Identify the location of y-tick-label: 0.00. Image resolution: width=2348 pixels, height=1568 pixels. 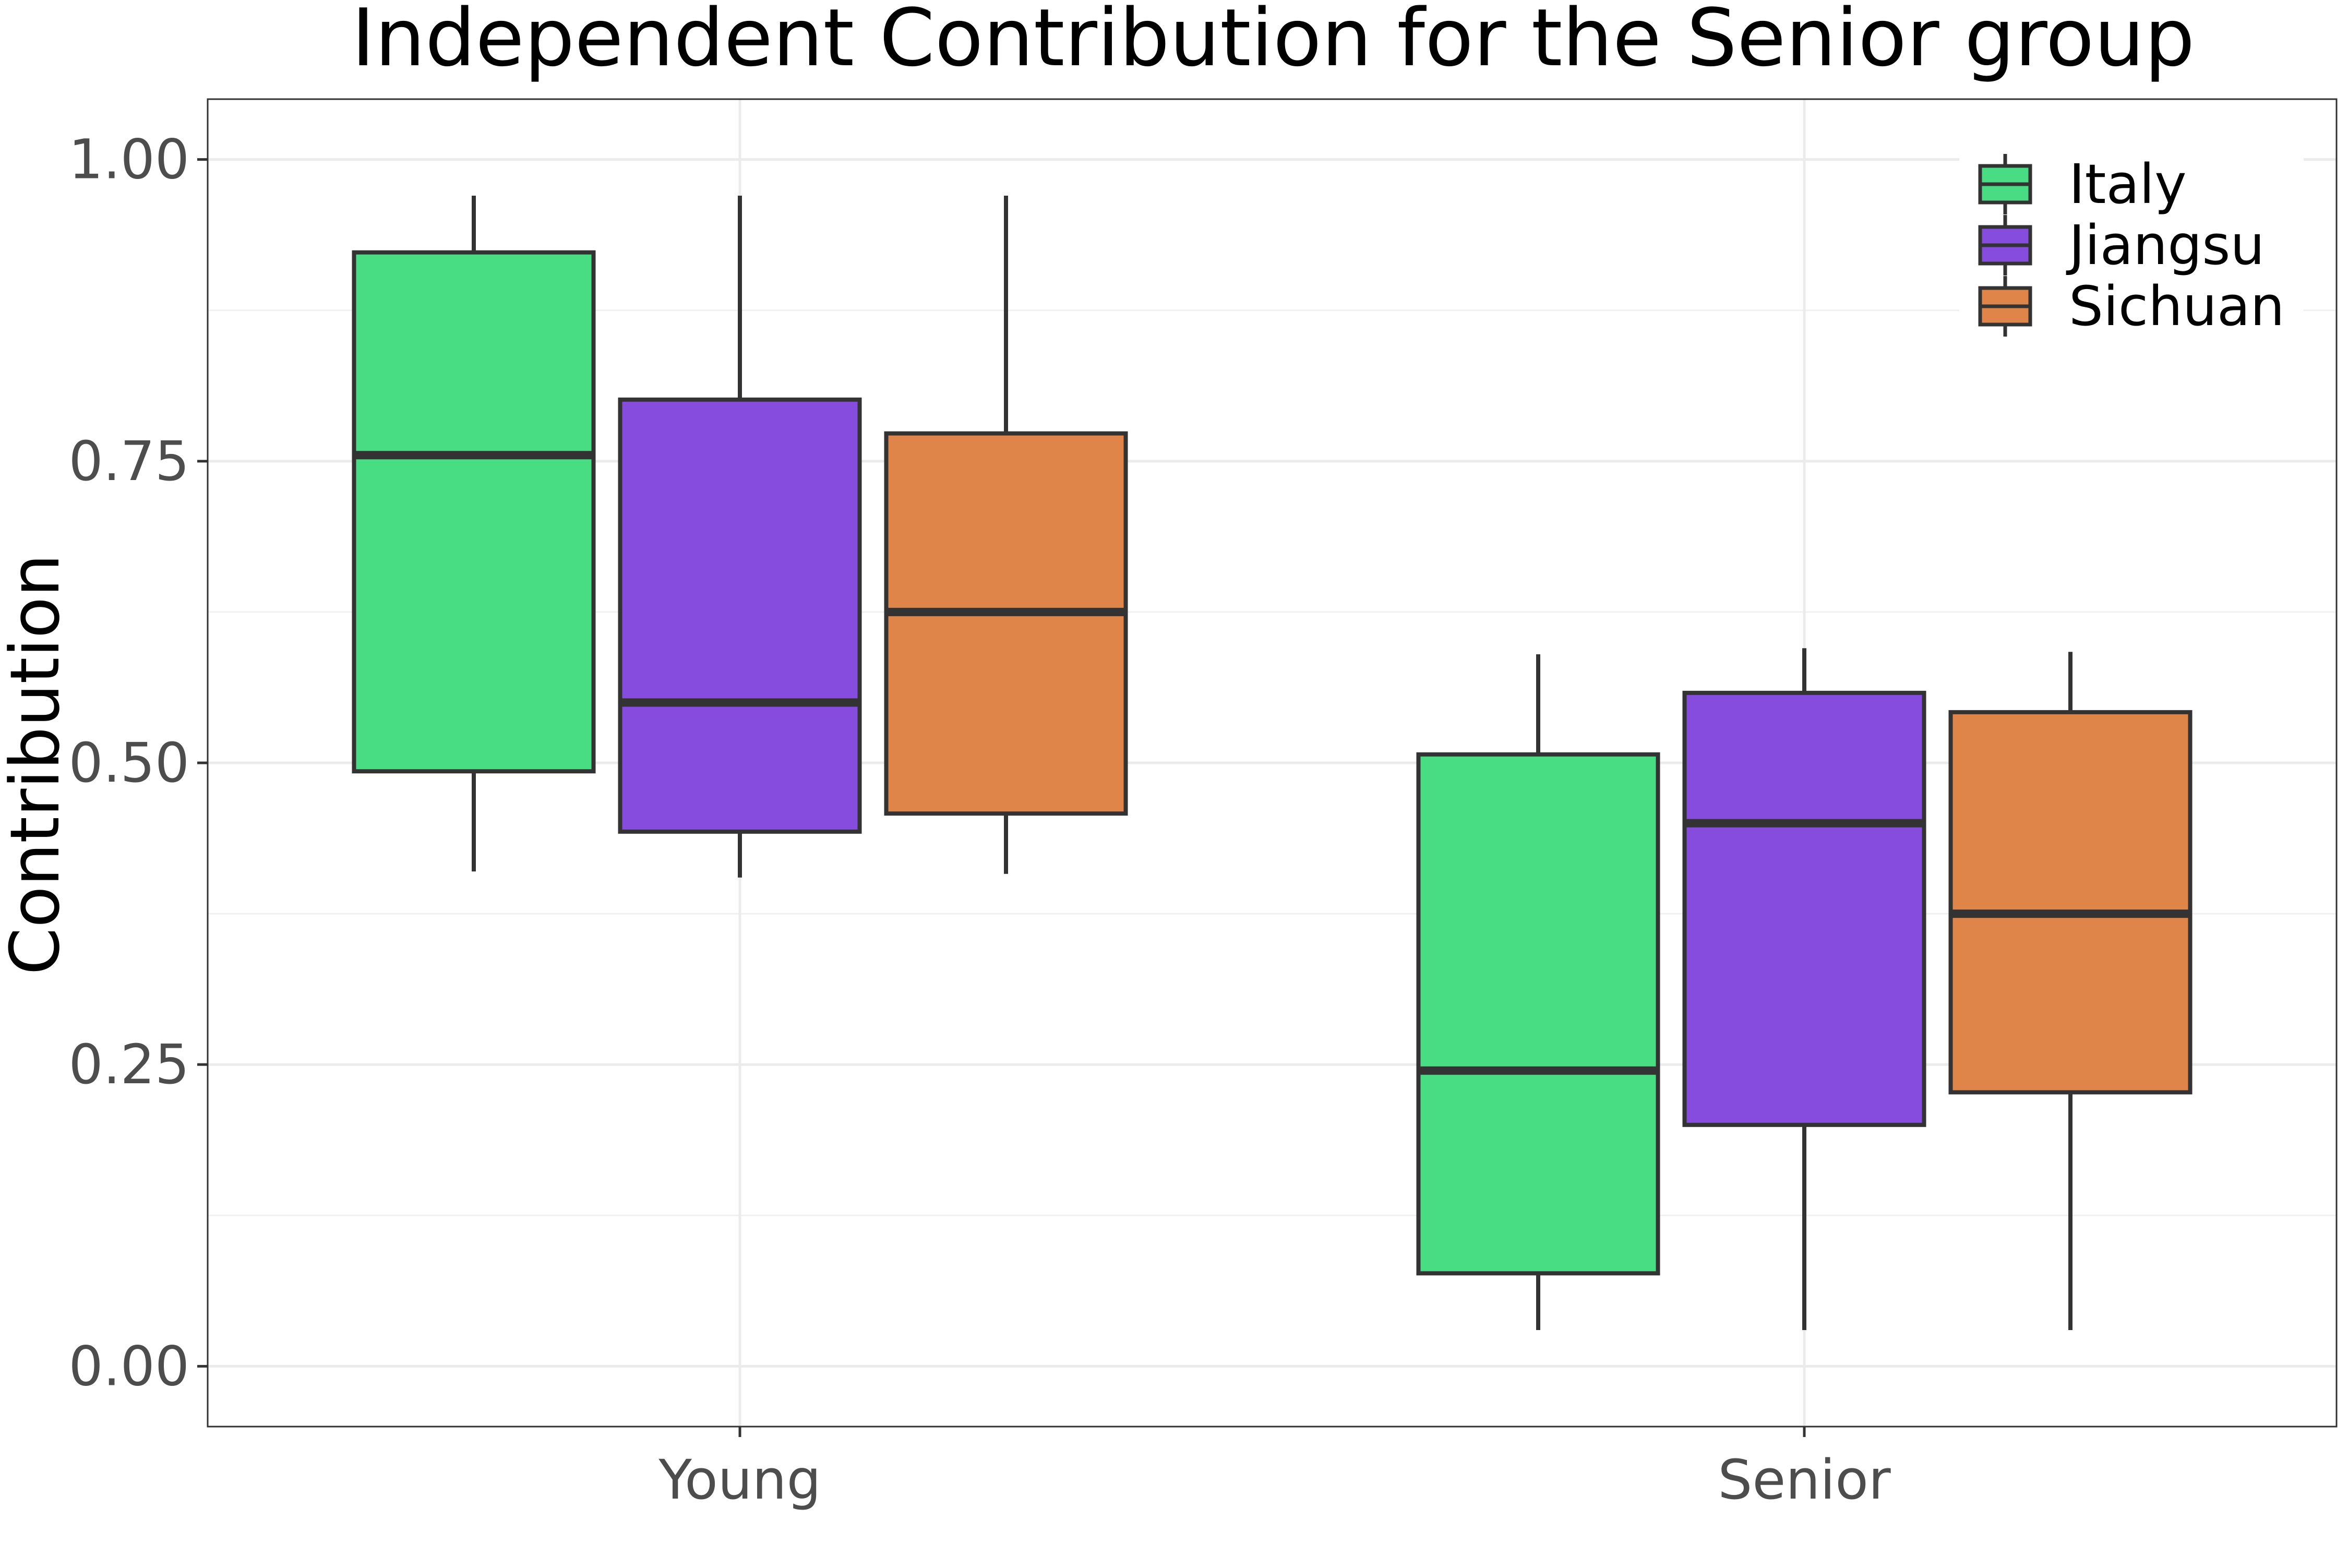
(128, 1366).